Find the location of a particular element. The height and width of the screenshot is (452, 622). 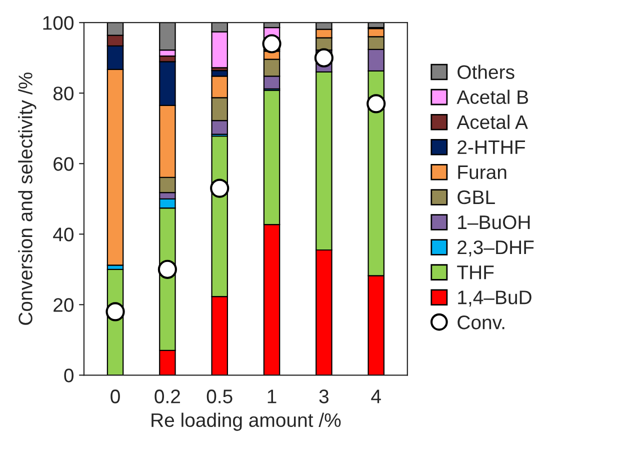

x-axis-title: Re loading amount /% is located at coordinates (246, 421).